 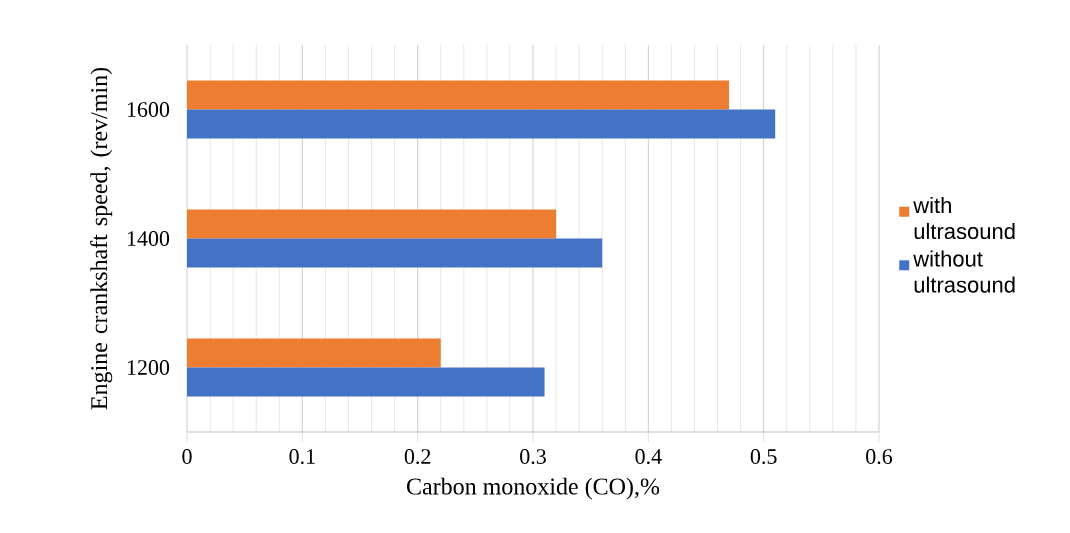 I want to click on x-tick-label: 0.6, so click(x=879, y=456).